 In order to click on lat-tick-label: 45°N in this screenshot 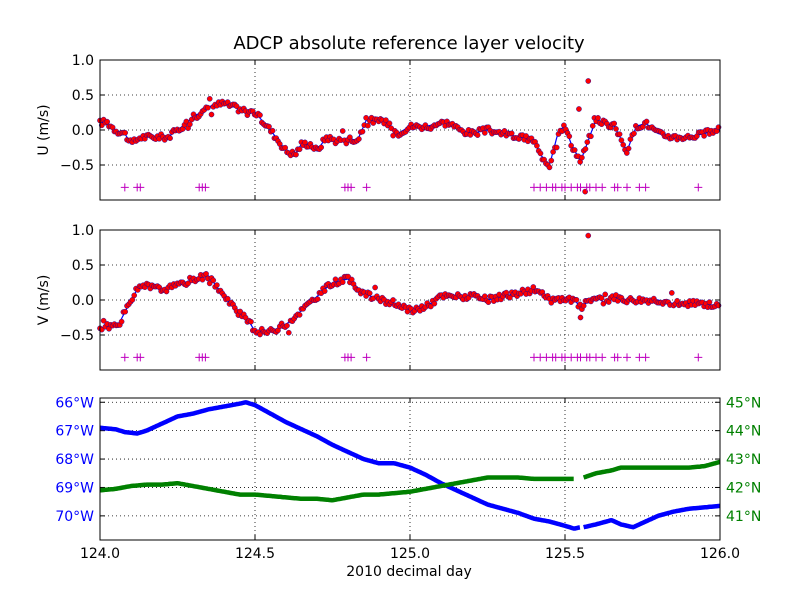, I will do `click(743, 403)`.